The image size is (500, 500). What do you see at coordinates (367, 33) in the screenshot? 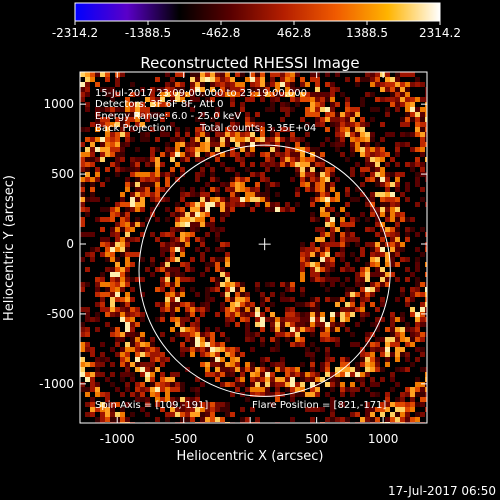
I see `colorbar-tick-label: 1388.5` at bounding box center [367, 33].